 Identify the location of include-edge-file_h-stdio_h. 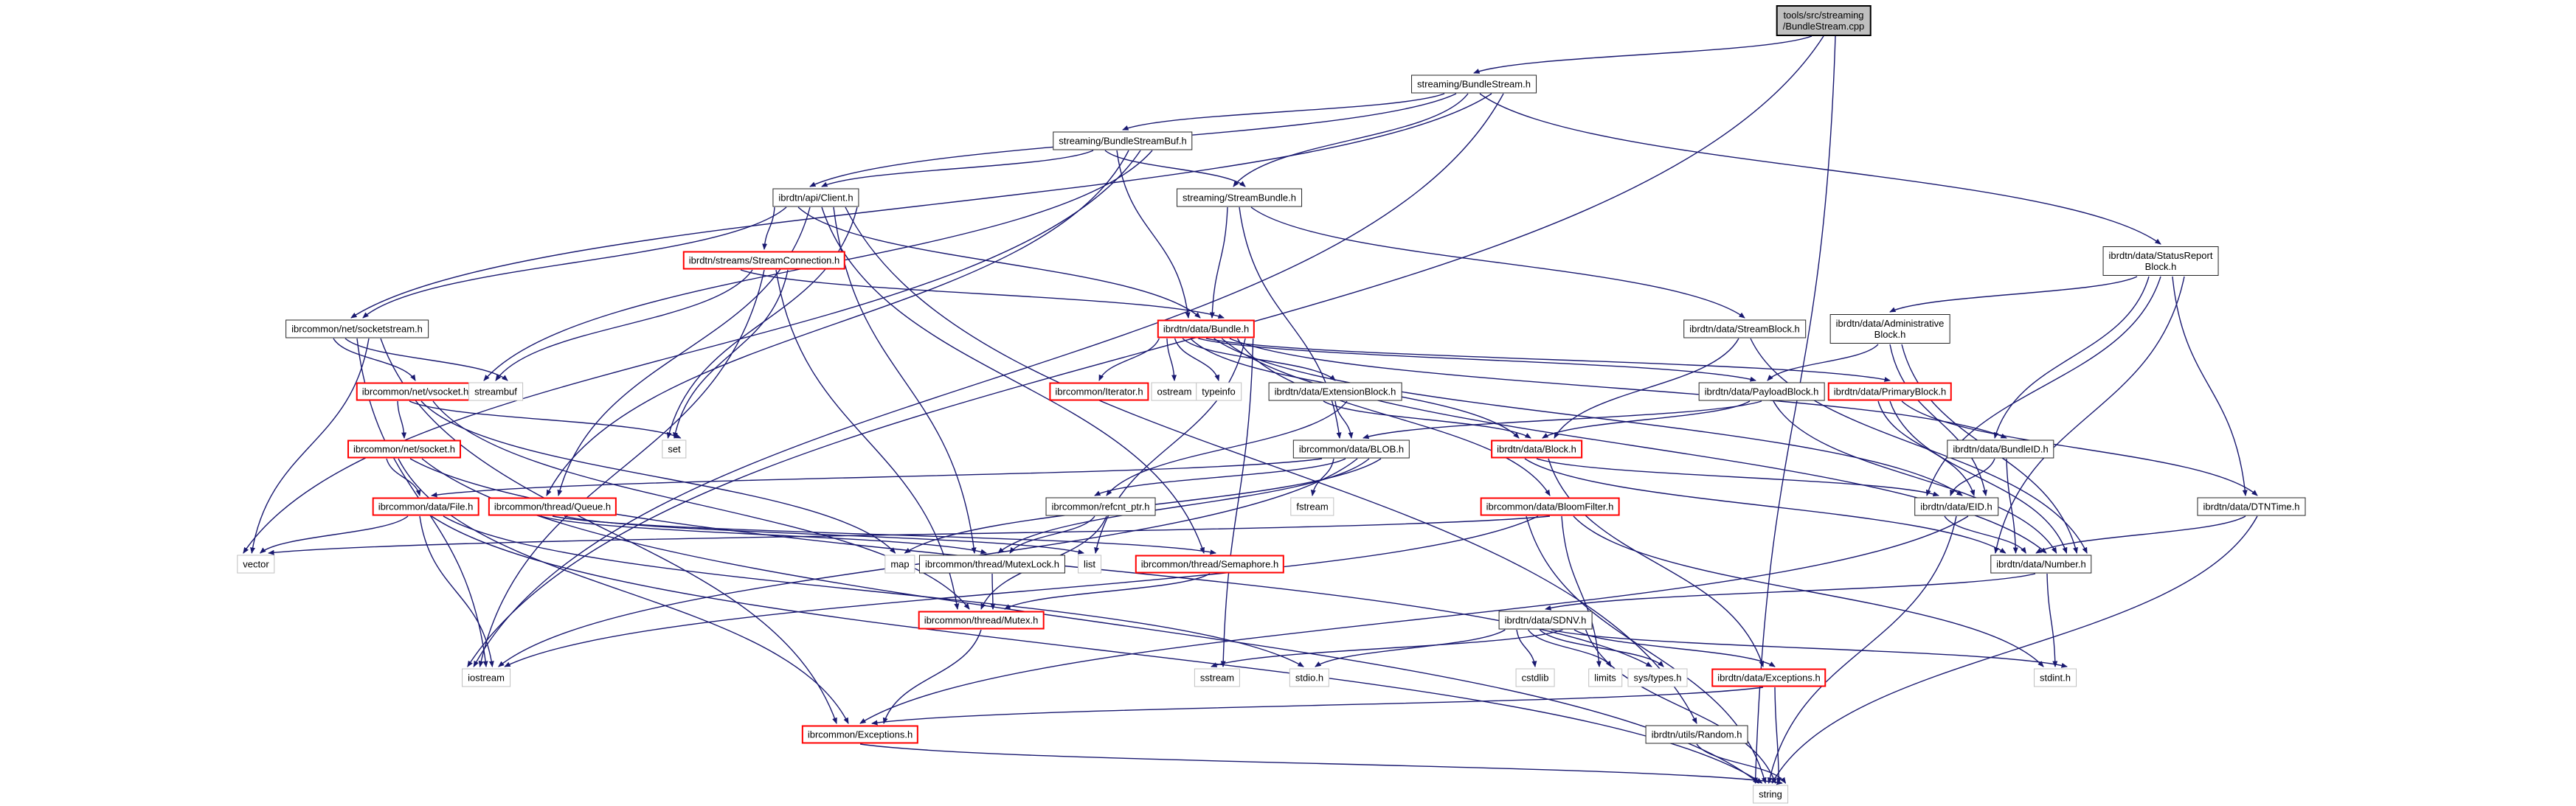
(874, 591).